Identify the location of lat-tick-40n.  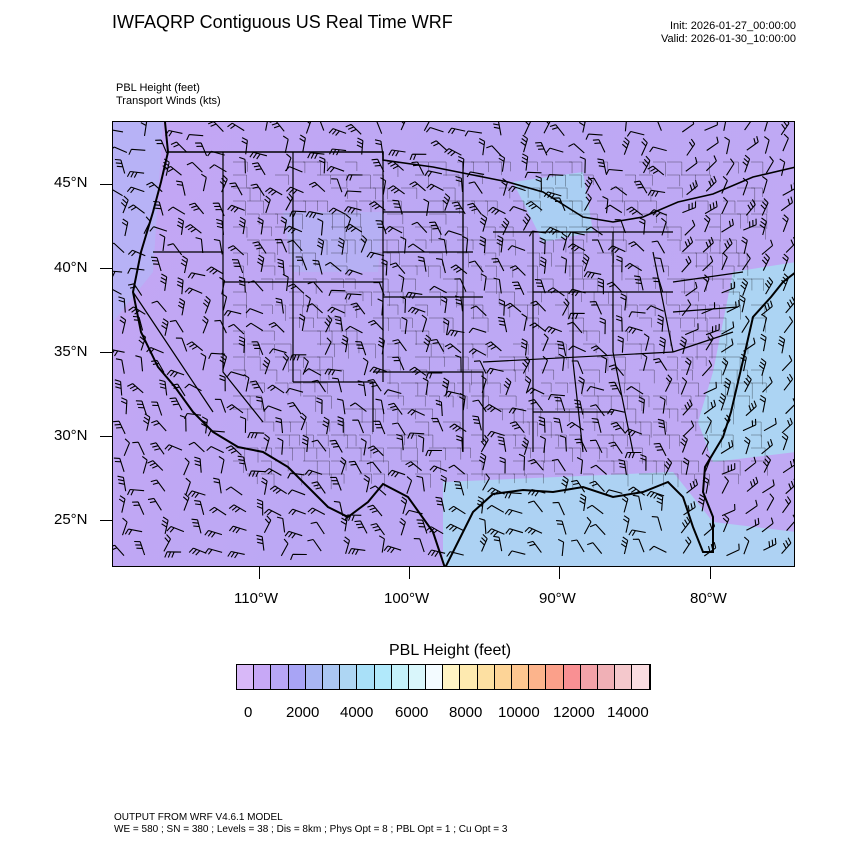
(106, 268).